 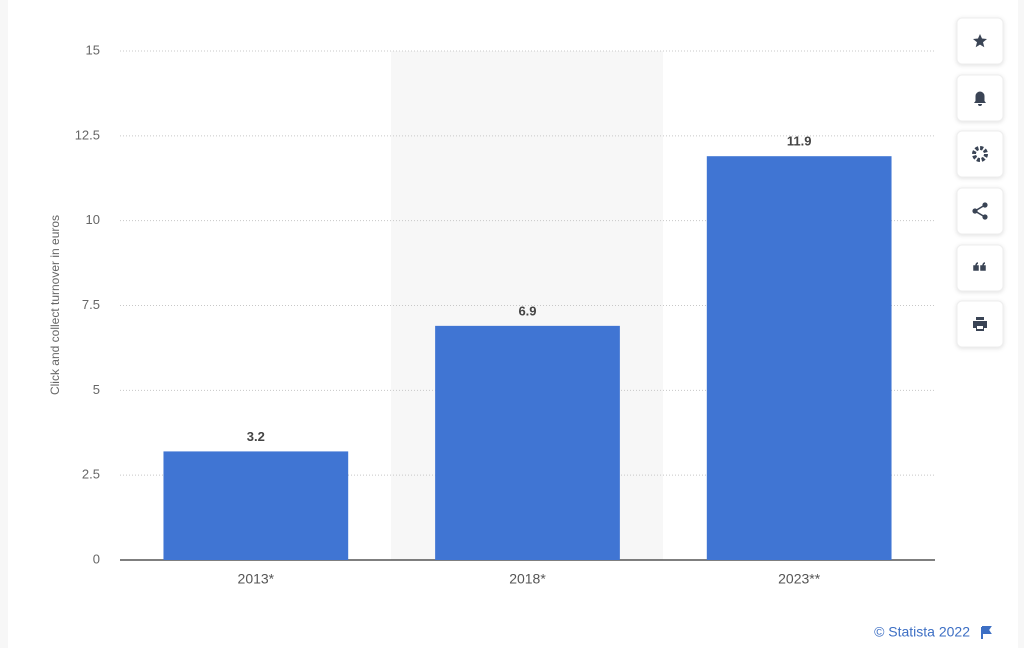 I want to click on quote-icon, so click(x=979, y=266).